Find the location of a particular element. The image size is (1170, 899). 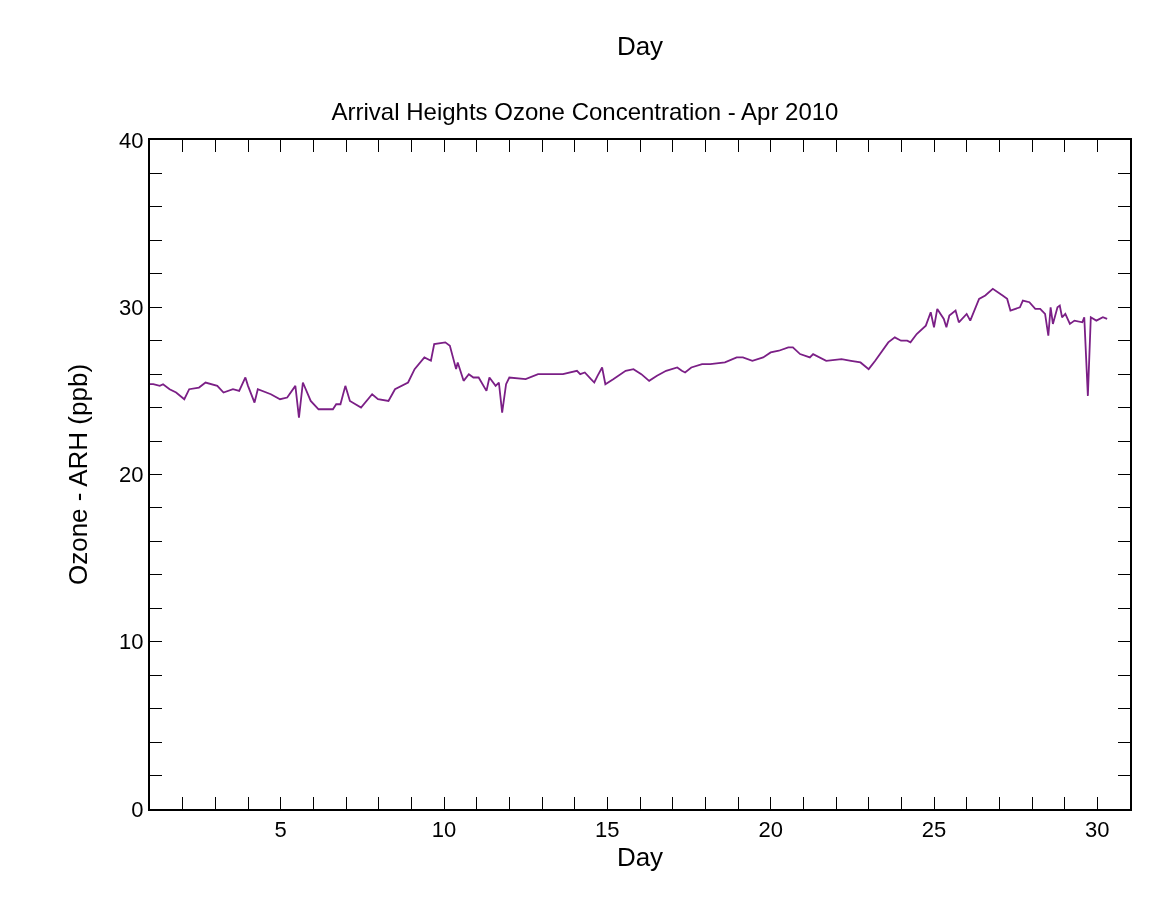

x-tick-label: 20 is located at coordinates (770, 830).